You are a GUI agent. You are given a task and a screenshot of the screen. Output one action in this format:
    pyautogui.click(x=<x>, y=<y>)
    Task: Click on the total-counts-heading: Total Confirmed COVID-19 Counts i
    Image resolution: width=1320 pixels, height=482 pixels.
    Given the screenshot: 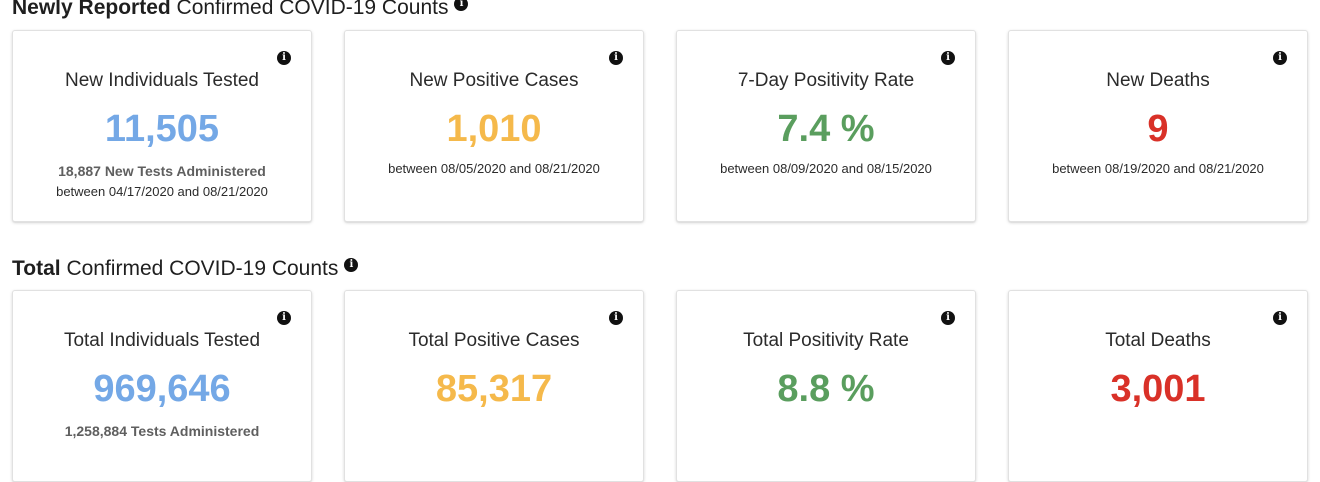 What is the action you would take?
    pyautogui.click(x=185, y=269)
    